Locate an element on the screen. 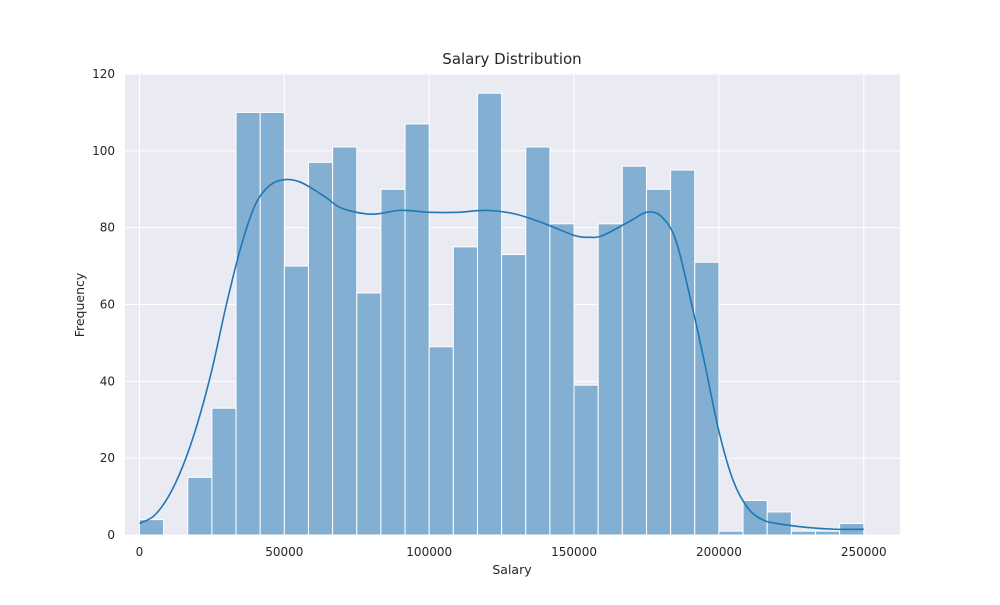 Image resolution: width=1000 pixels, height=605 pixels. chart-title: Salary Distribution is located at coordinates (511, 59).